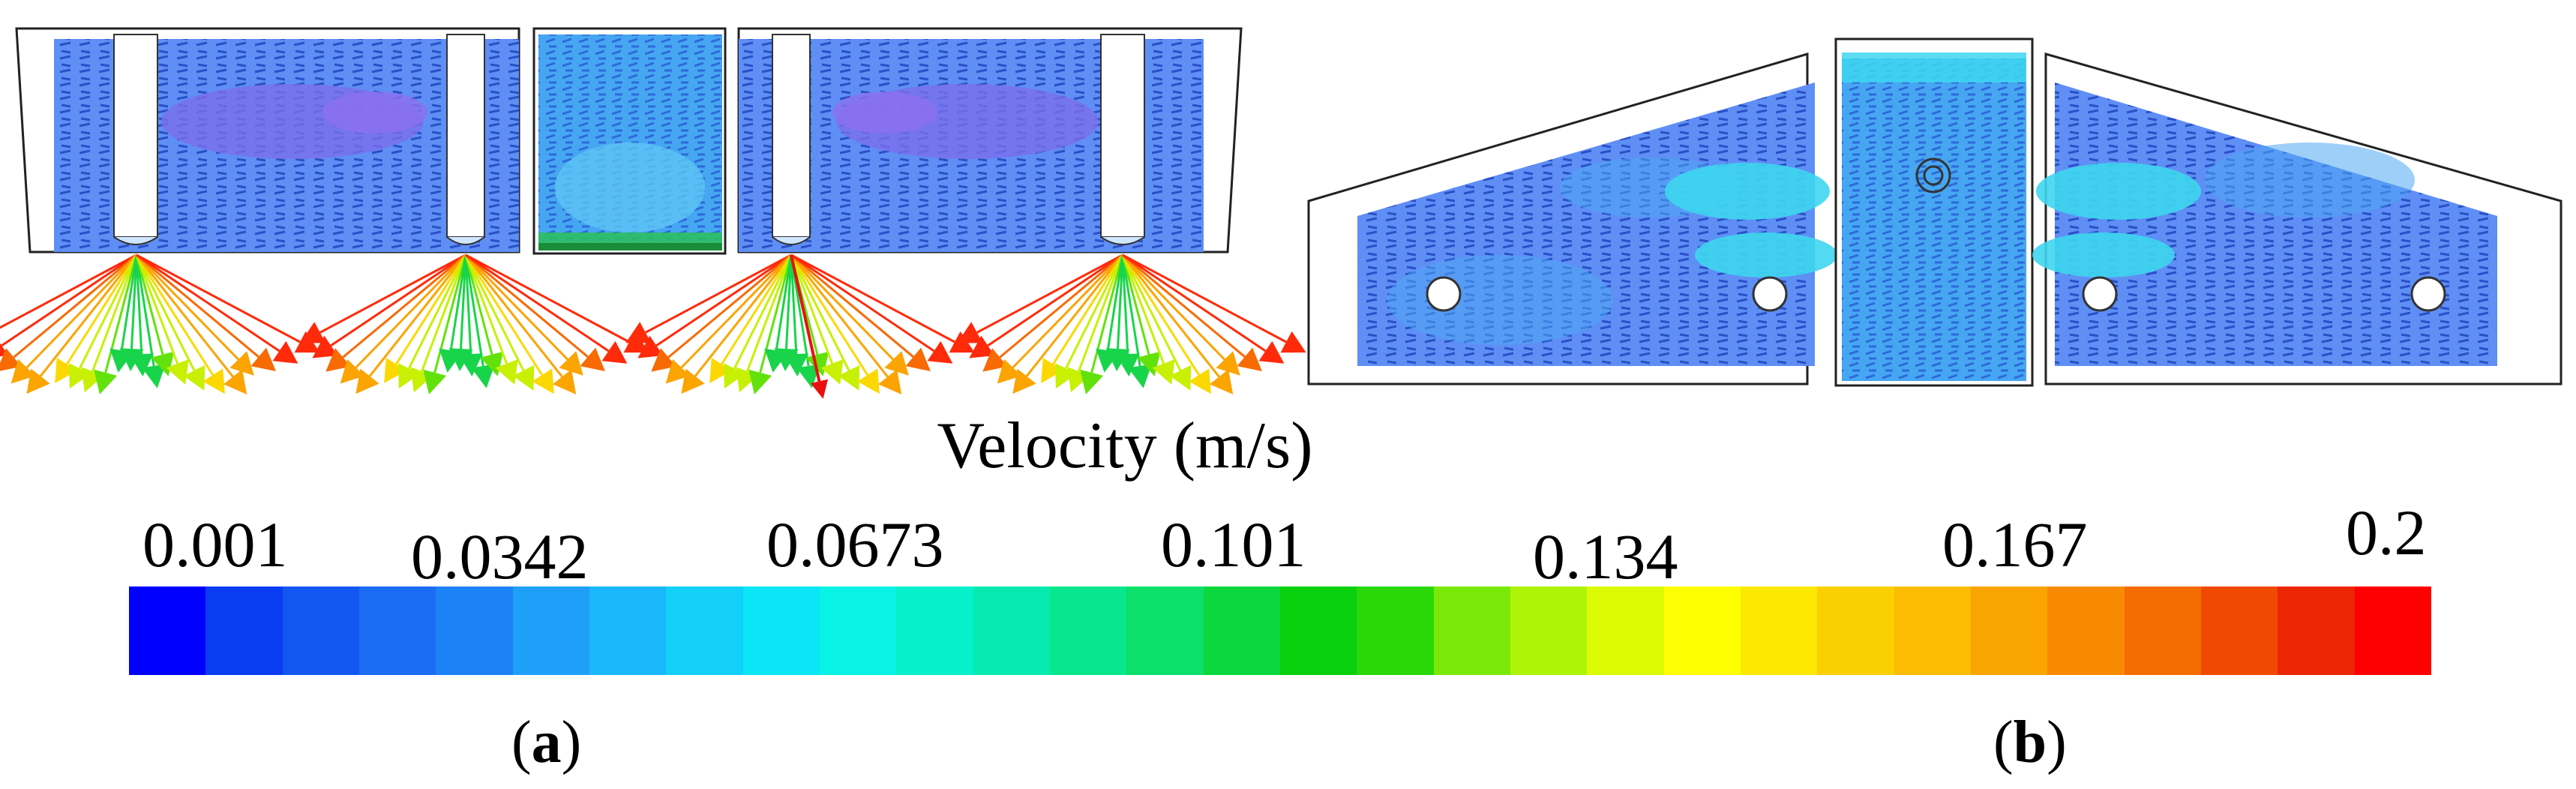 The image size is (2576, 789). I want to click on panel-b-center-channel, so click(1934, 212).